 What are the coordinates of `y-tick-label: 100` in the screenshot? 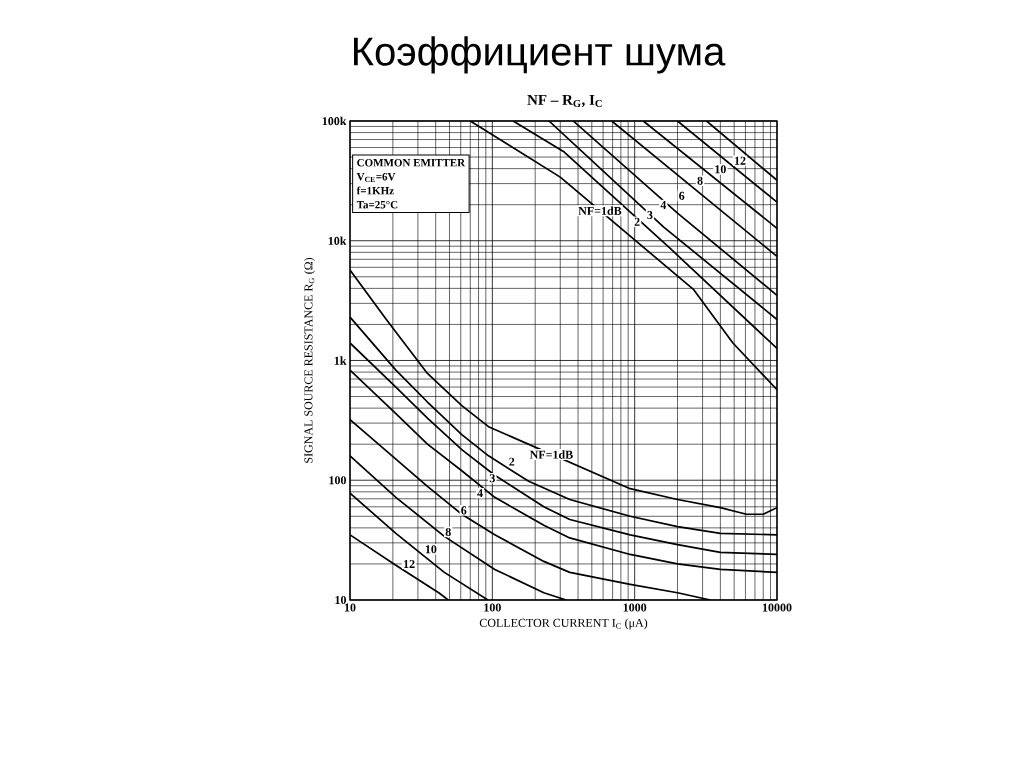 It's located at (338, 480).